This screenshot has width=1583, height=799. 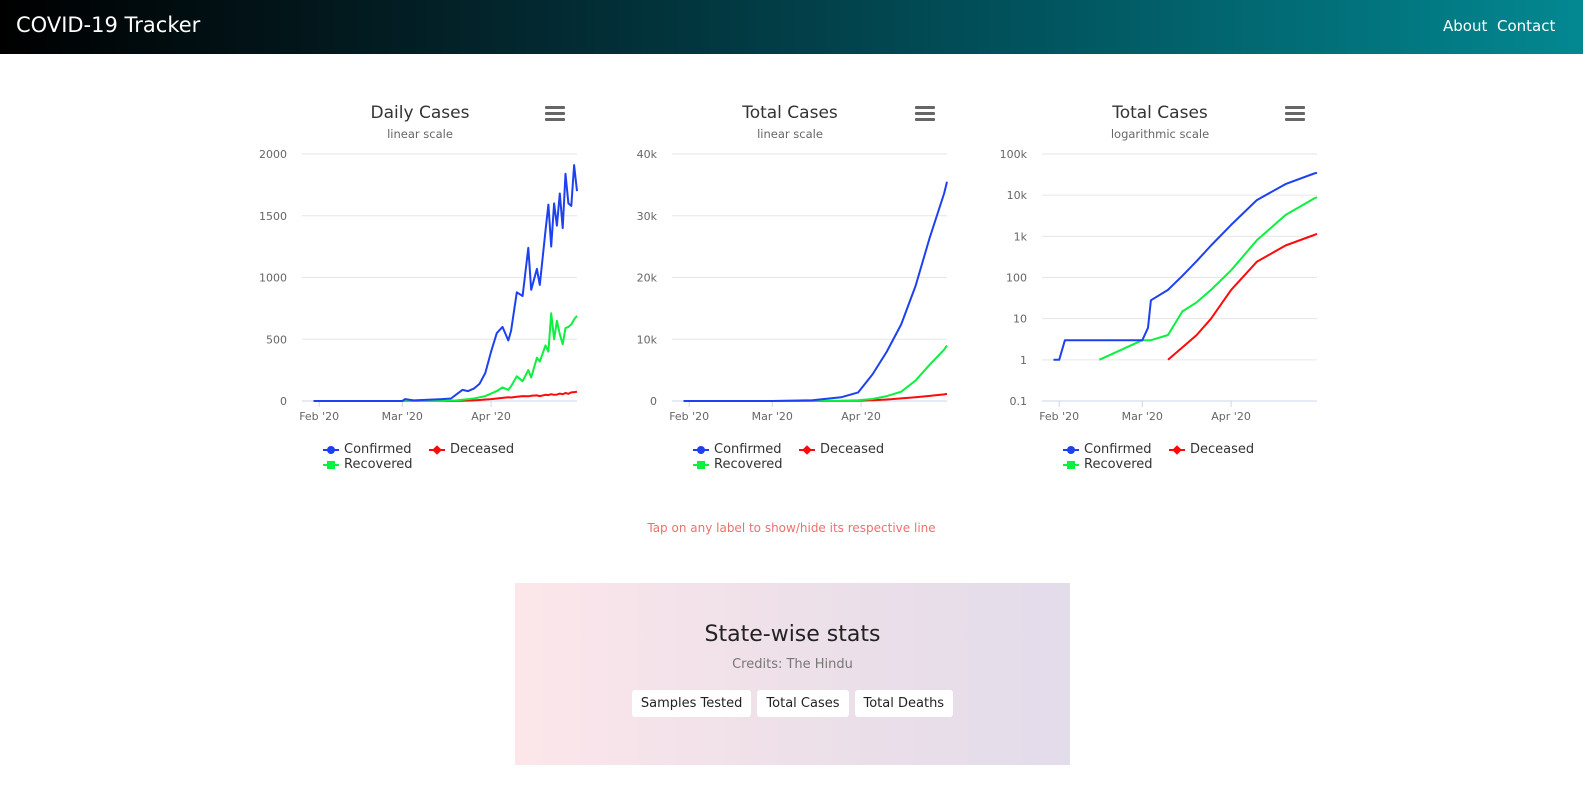 I want to click on samples-tested-button: Samples Tested, so click(x=691, y=703).